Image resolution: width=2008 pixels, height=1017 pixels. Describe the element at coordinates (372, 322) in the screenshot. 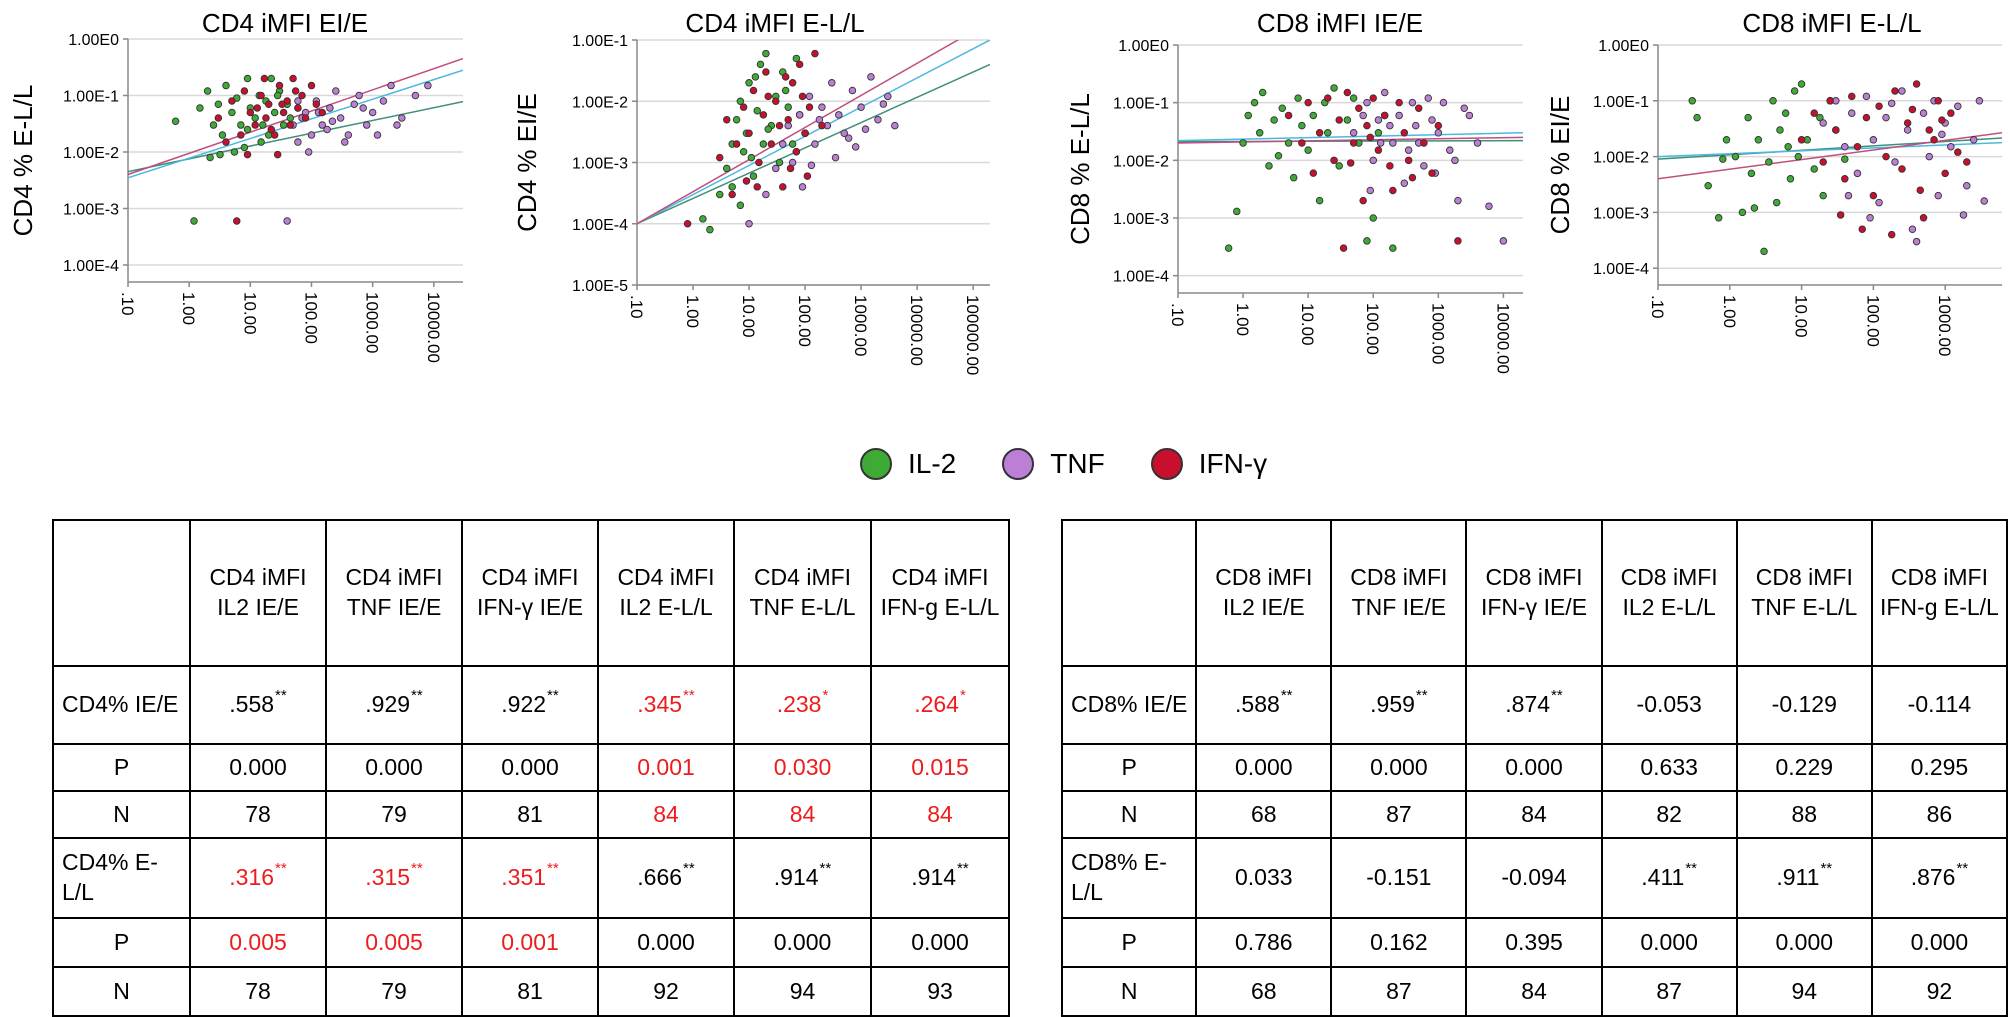

I see `x-tick-label: 1000.00` at that location.